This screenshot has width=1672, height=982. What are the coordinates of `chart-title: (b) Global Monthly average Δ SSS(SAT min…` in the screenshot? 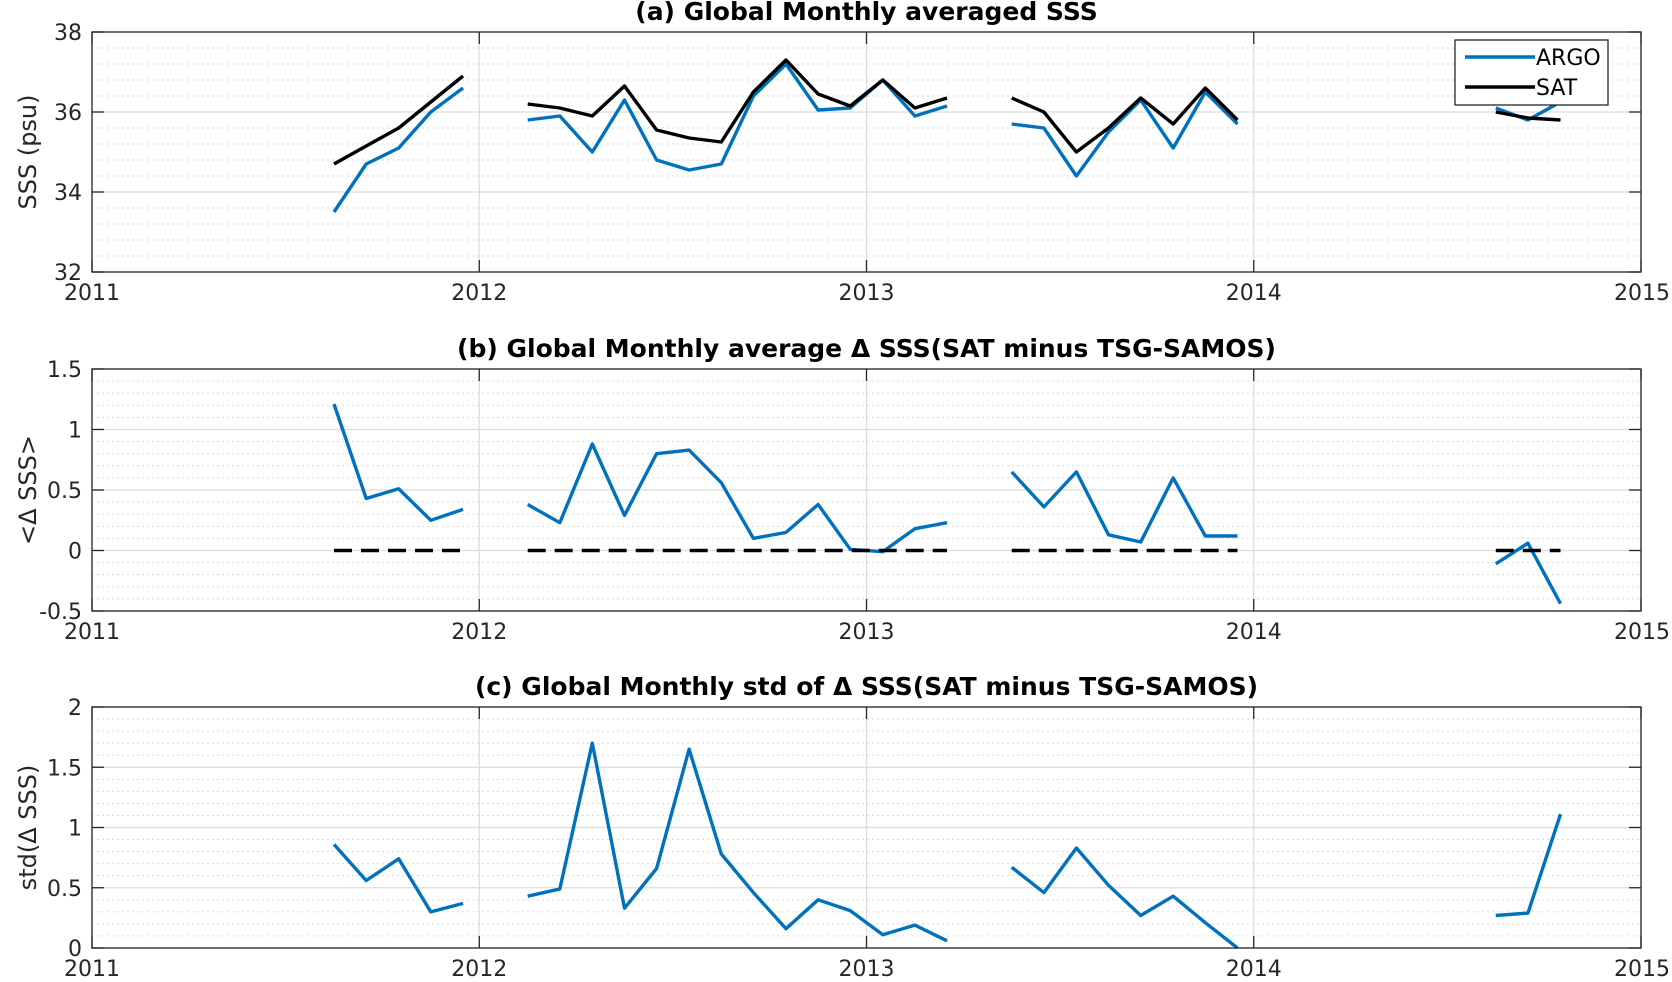 It's located at (866, 348).